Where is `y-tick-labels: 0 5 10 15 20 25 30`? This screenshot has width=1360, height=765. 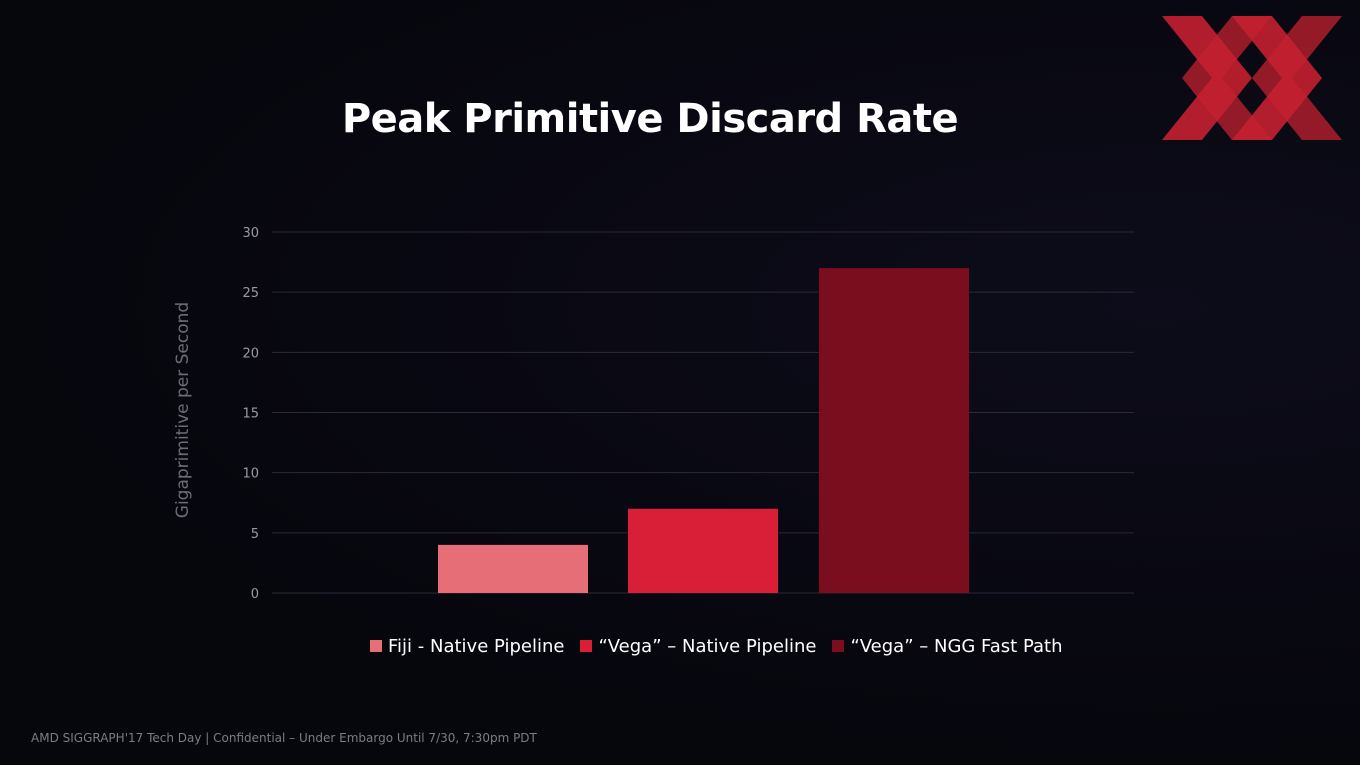 y-tick-labels: 0 5 10 15 20 25 30 is located at coordinates (250, 414).